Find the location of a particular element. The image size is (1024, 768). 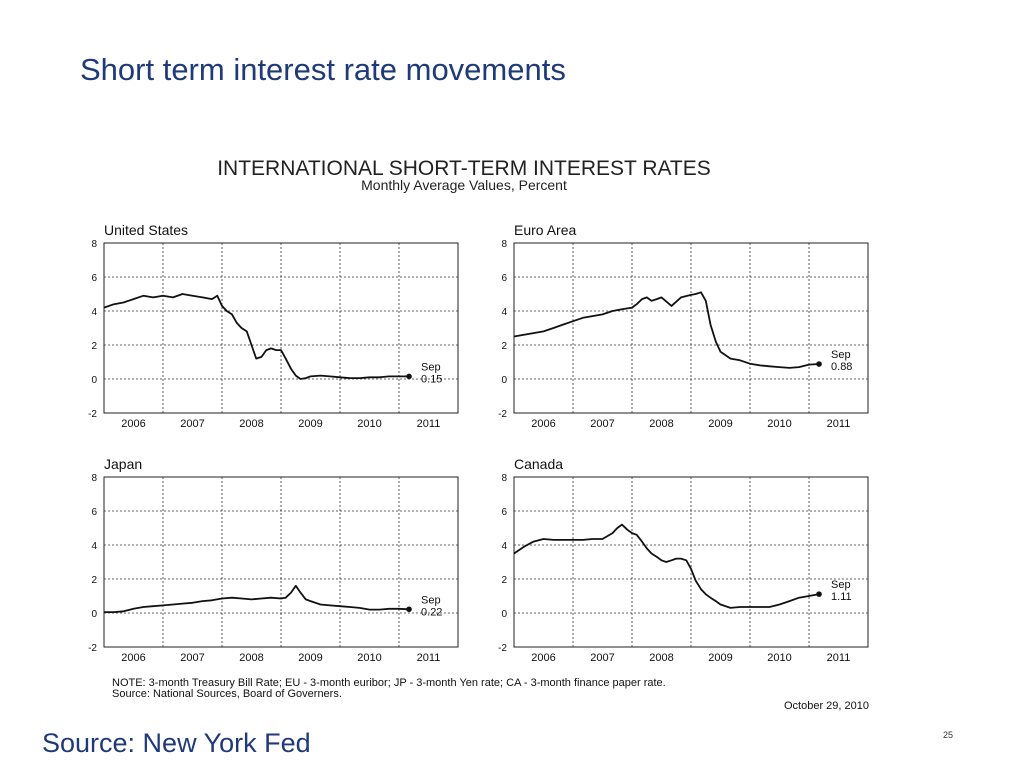

annotation-value: 0.88 is located at coordinates (841, 367).